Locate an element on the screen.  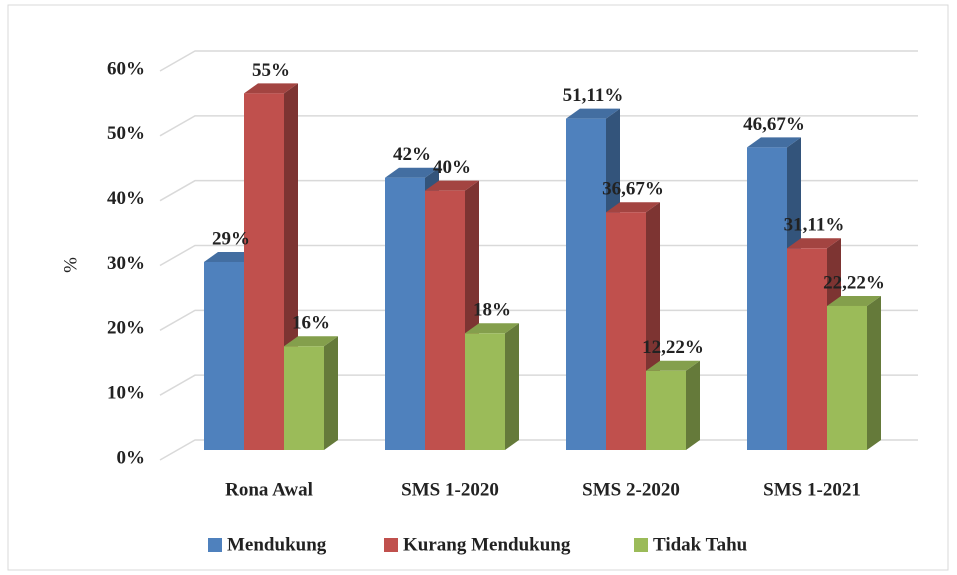
data-label: 22,22% is located at coordinates (854, 282).